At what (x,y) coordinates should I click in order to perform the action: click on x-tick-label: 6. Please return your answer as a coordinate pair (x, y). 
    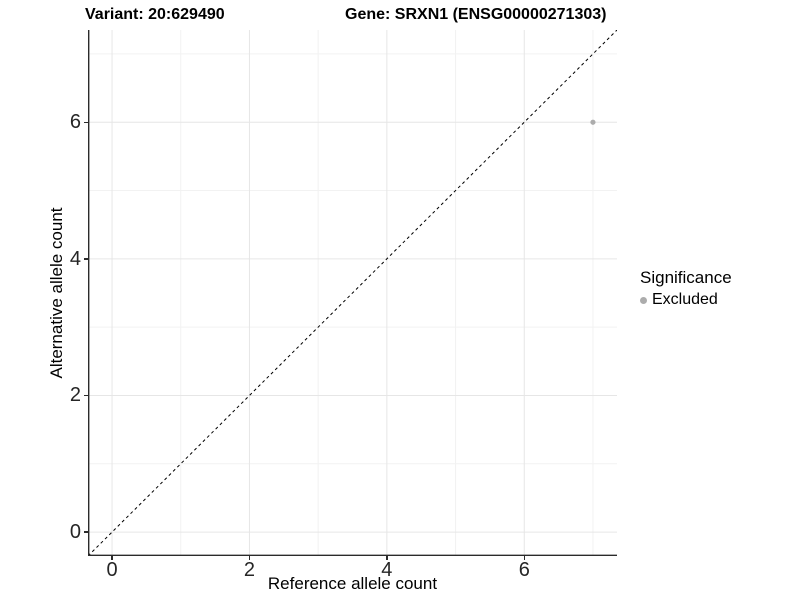
    Looking at the image, I should click on (524, 570).